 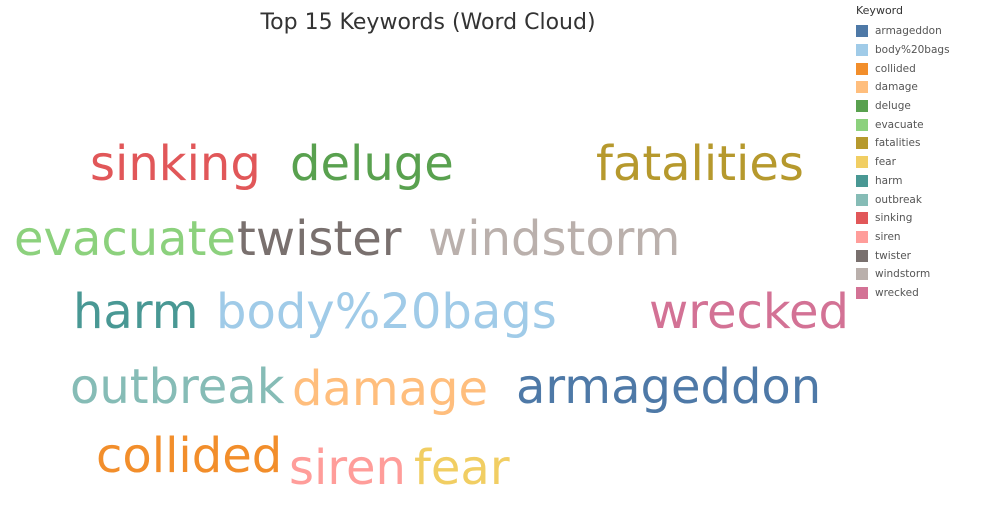 What do you see at coordinates (922, 255) in the screenshot?
I see `legend-item-twister: twister` at bounding box center [922, 255].